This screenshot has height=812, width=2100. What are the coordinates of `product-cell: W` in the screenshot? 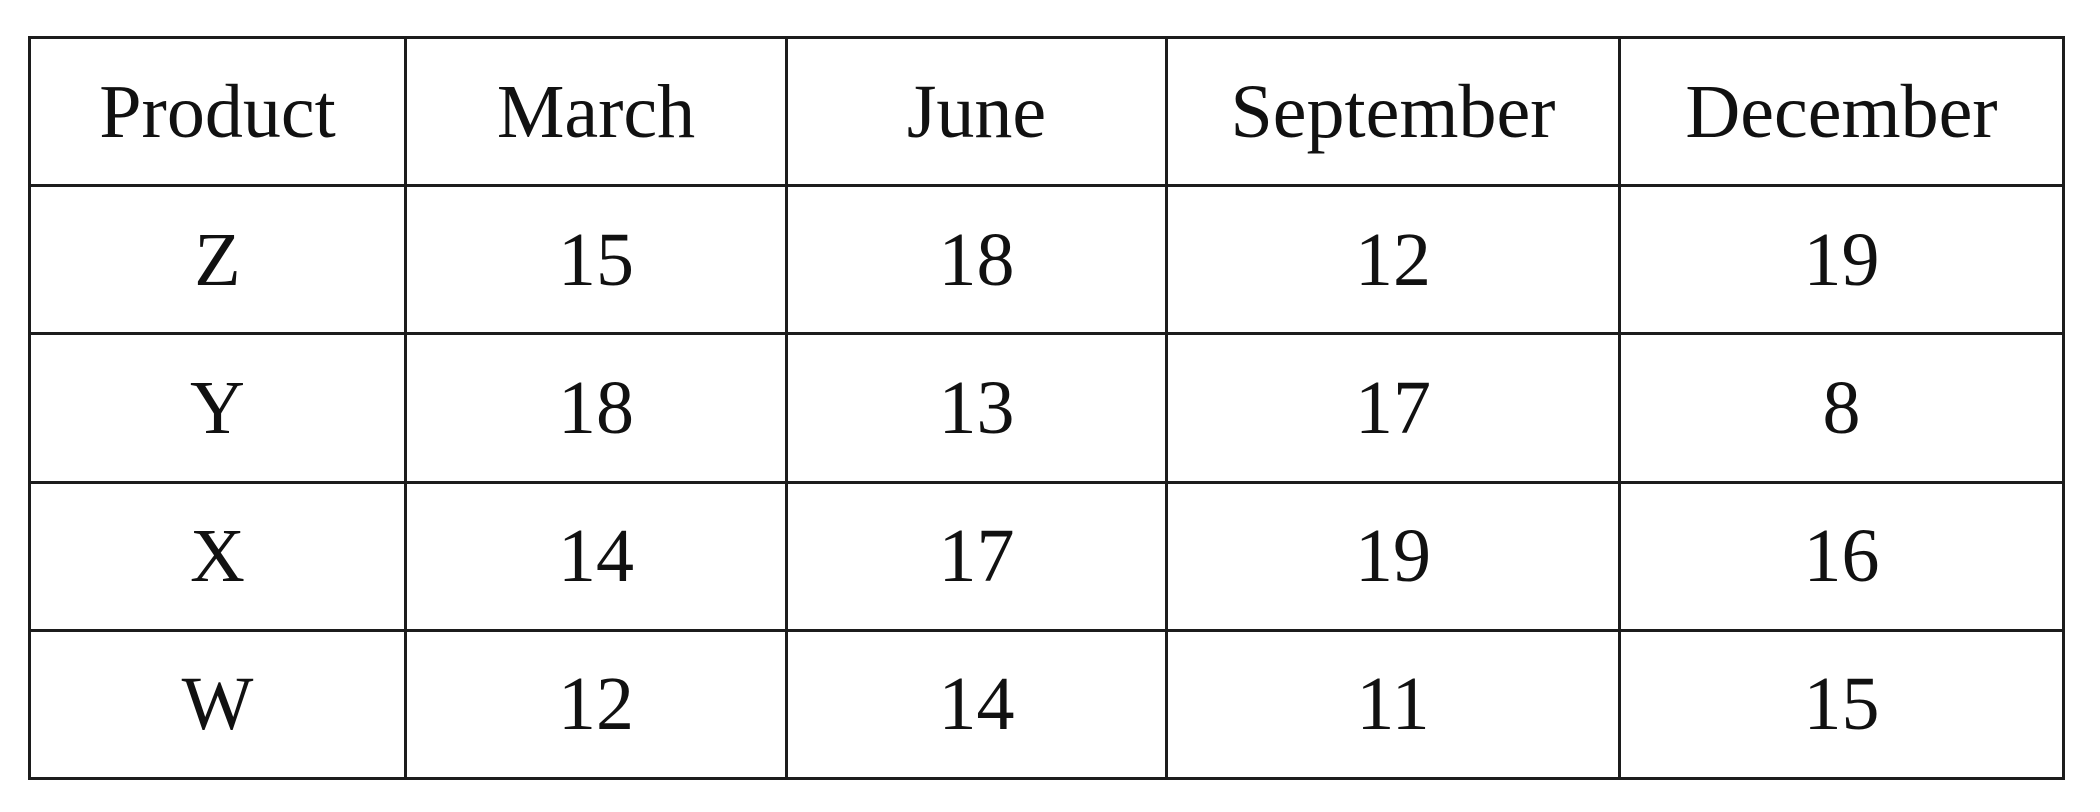 It's located at (217, 704).